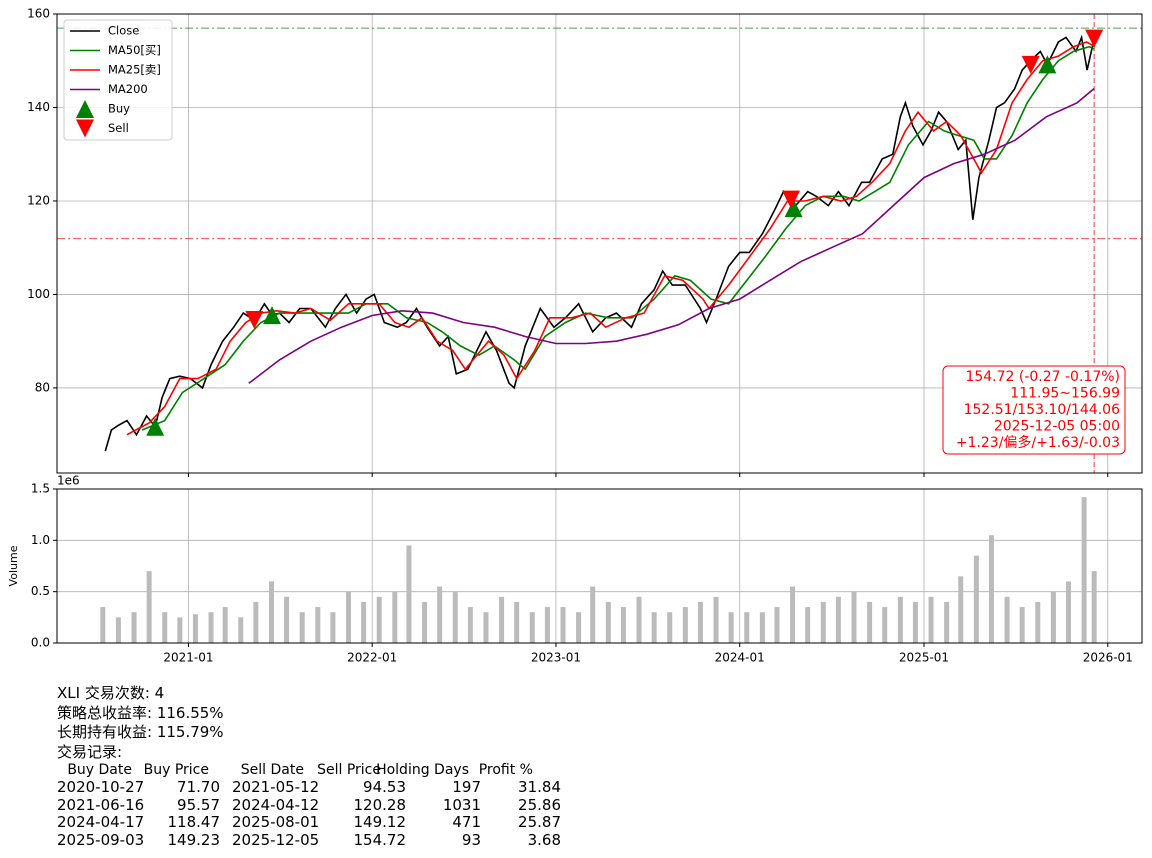 This screenshot has height=858, width=1152. What do you see at coordinates (123, 31) in the screenshot?
I see `legend-label: Close` at bounding box center [123, 31].